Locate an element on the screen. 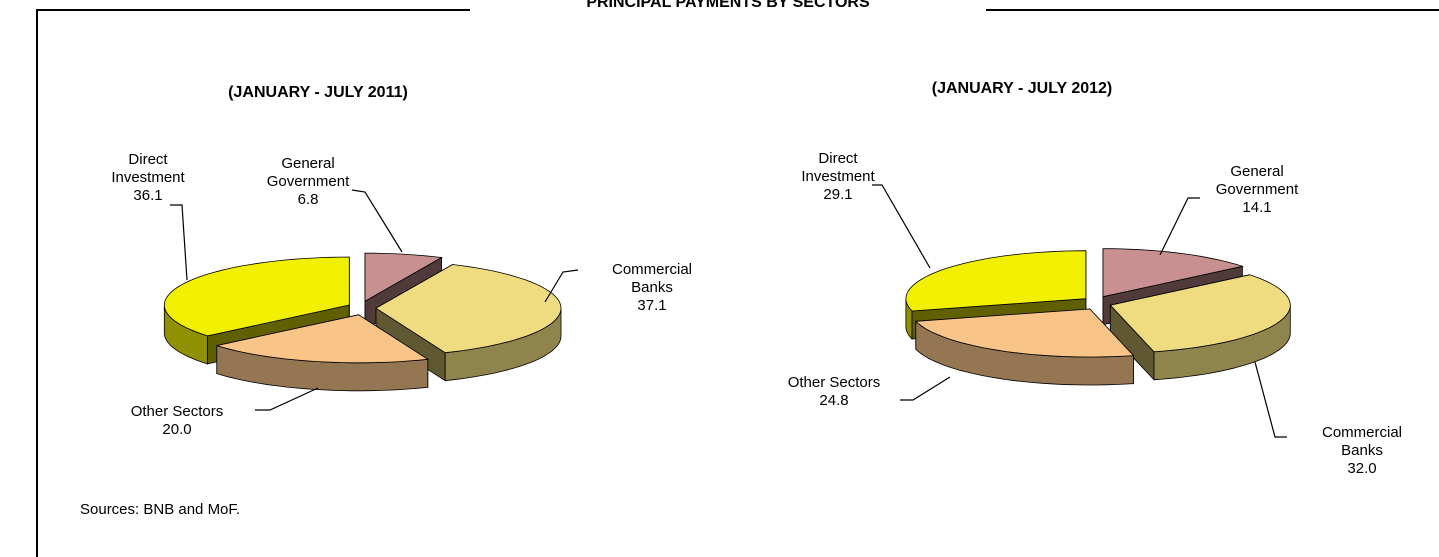 This screenshot has height=557, width=1439. chart-subtitle: (JANUARY - JULY 2012) is located at coordinates (1022, 88).